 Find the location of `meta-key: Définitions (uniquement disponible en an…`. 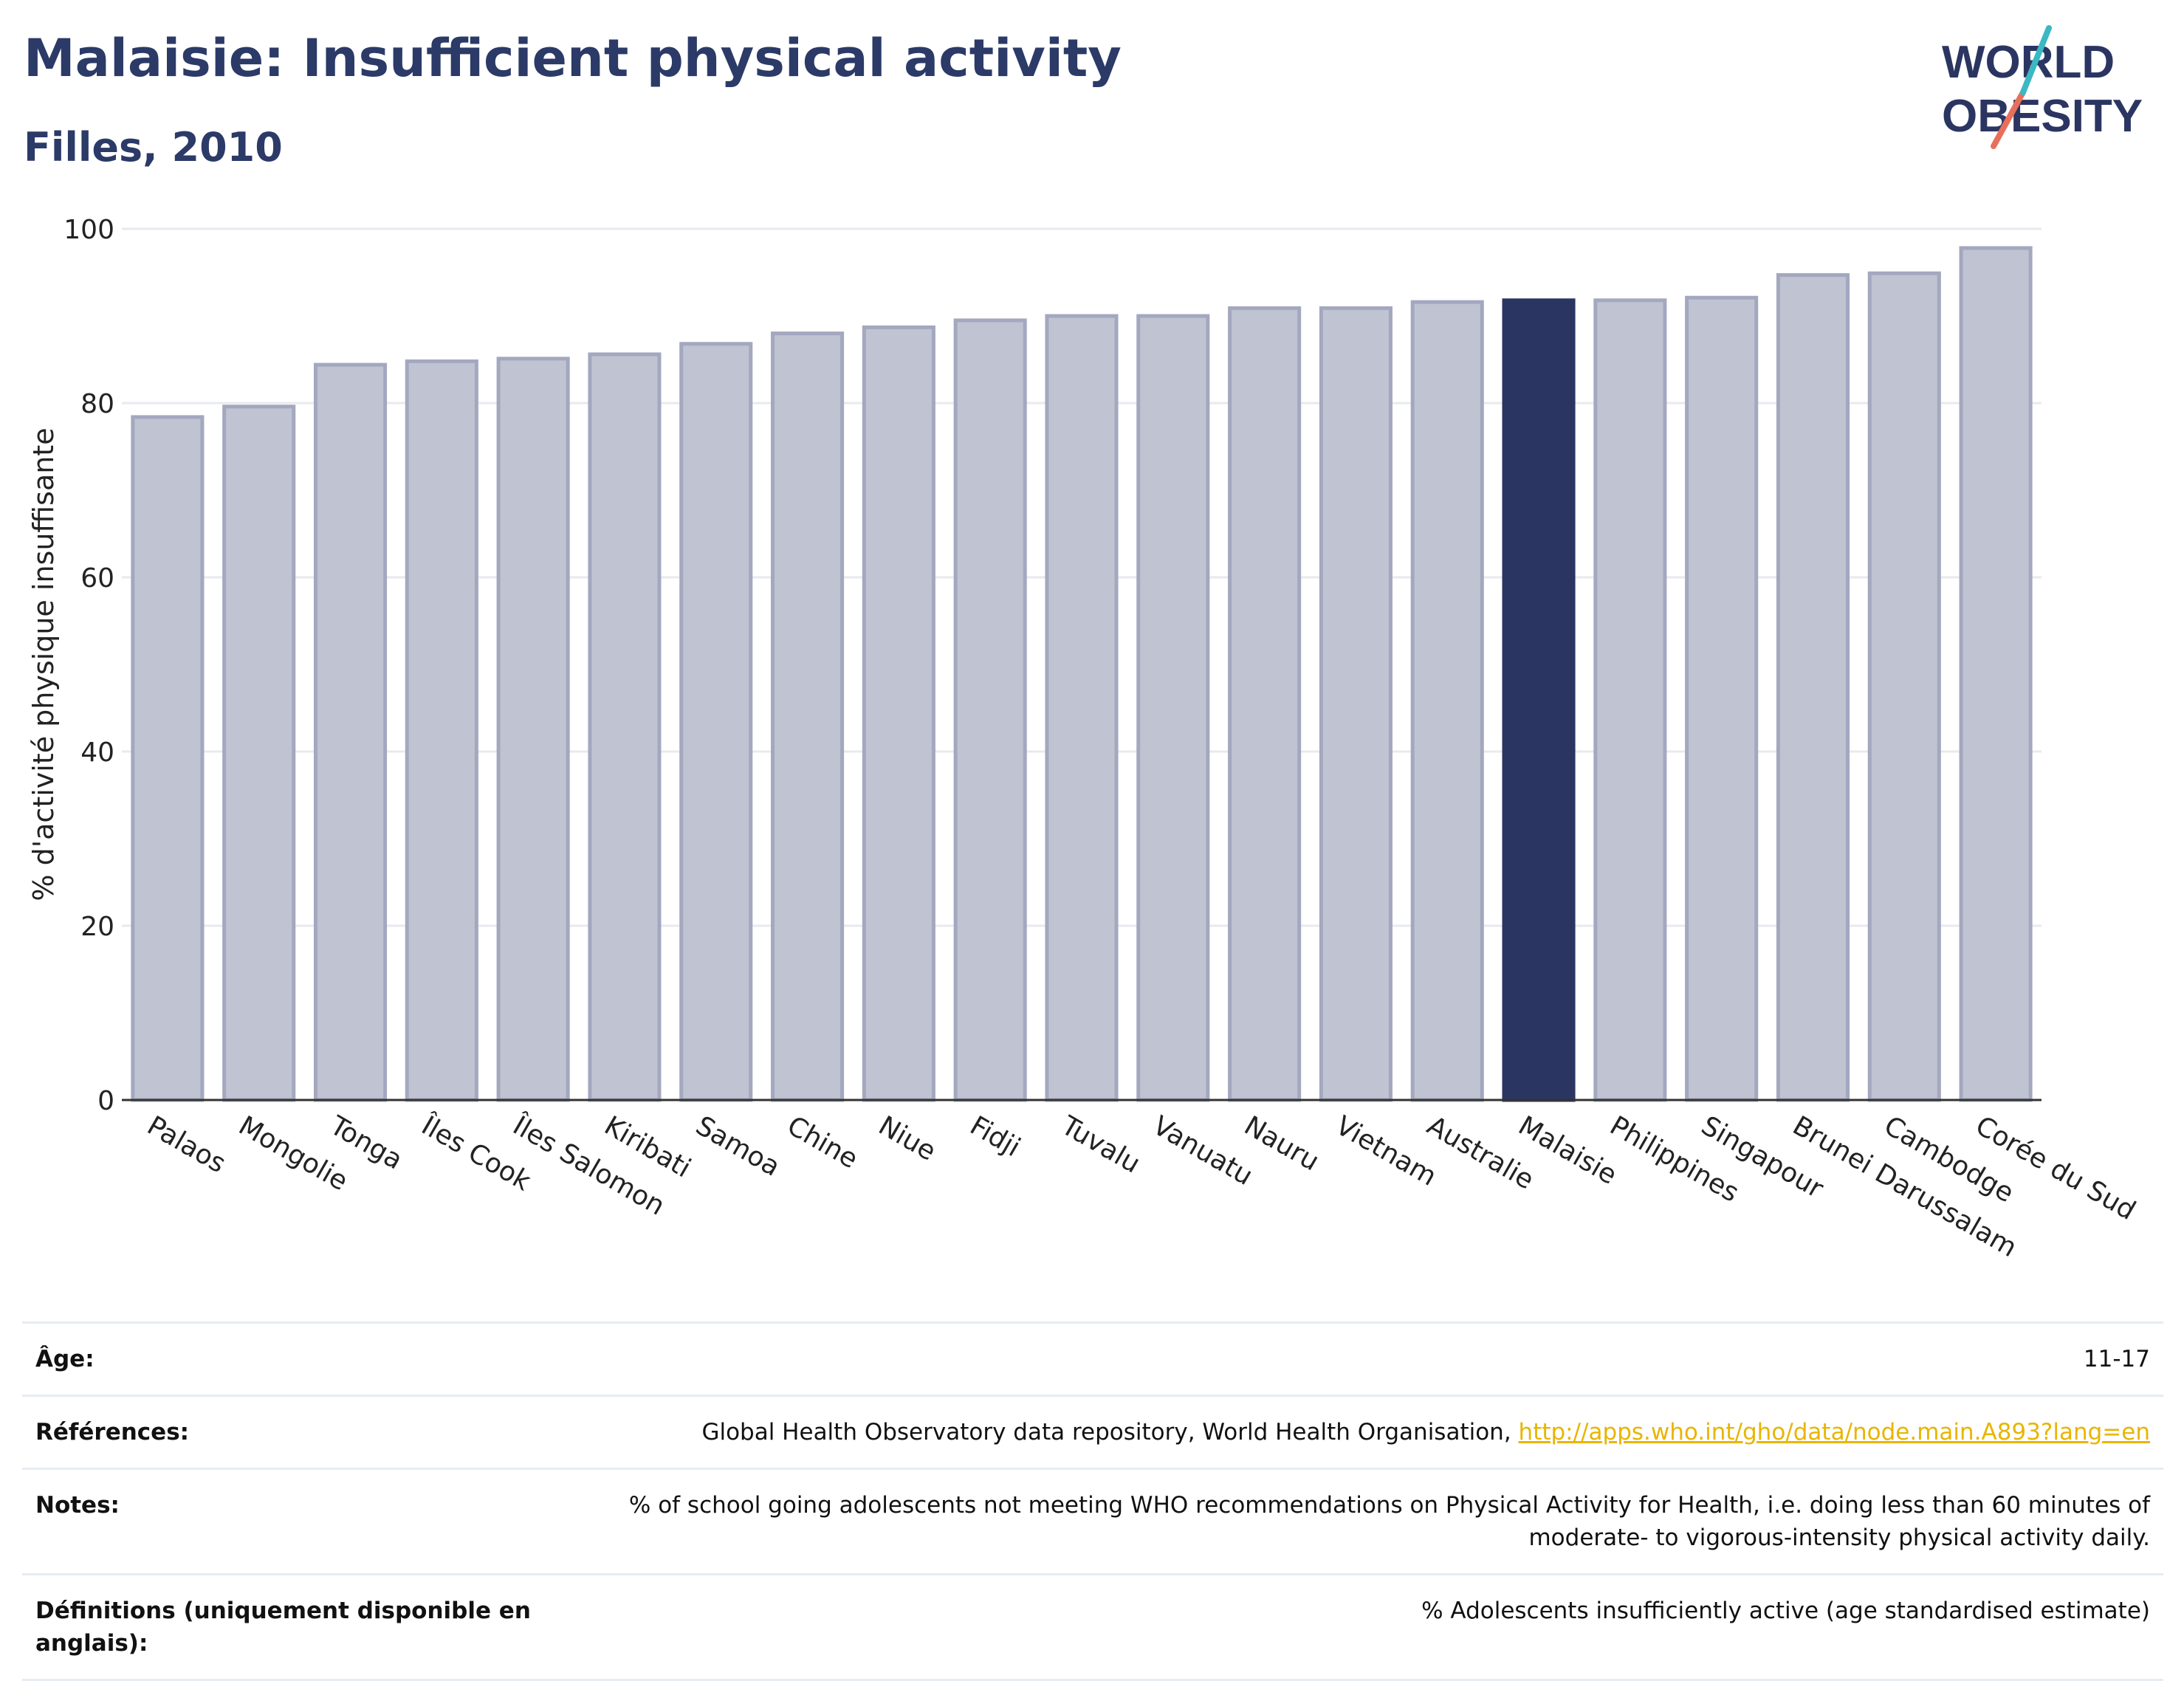

meta-key: Définitions (uniquement disponible en an… is located at coordinates (283, 1628).